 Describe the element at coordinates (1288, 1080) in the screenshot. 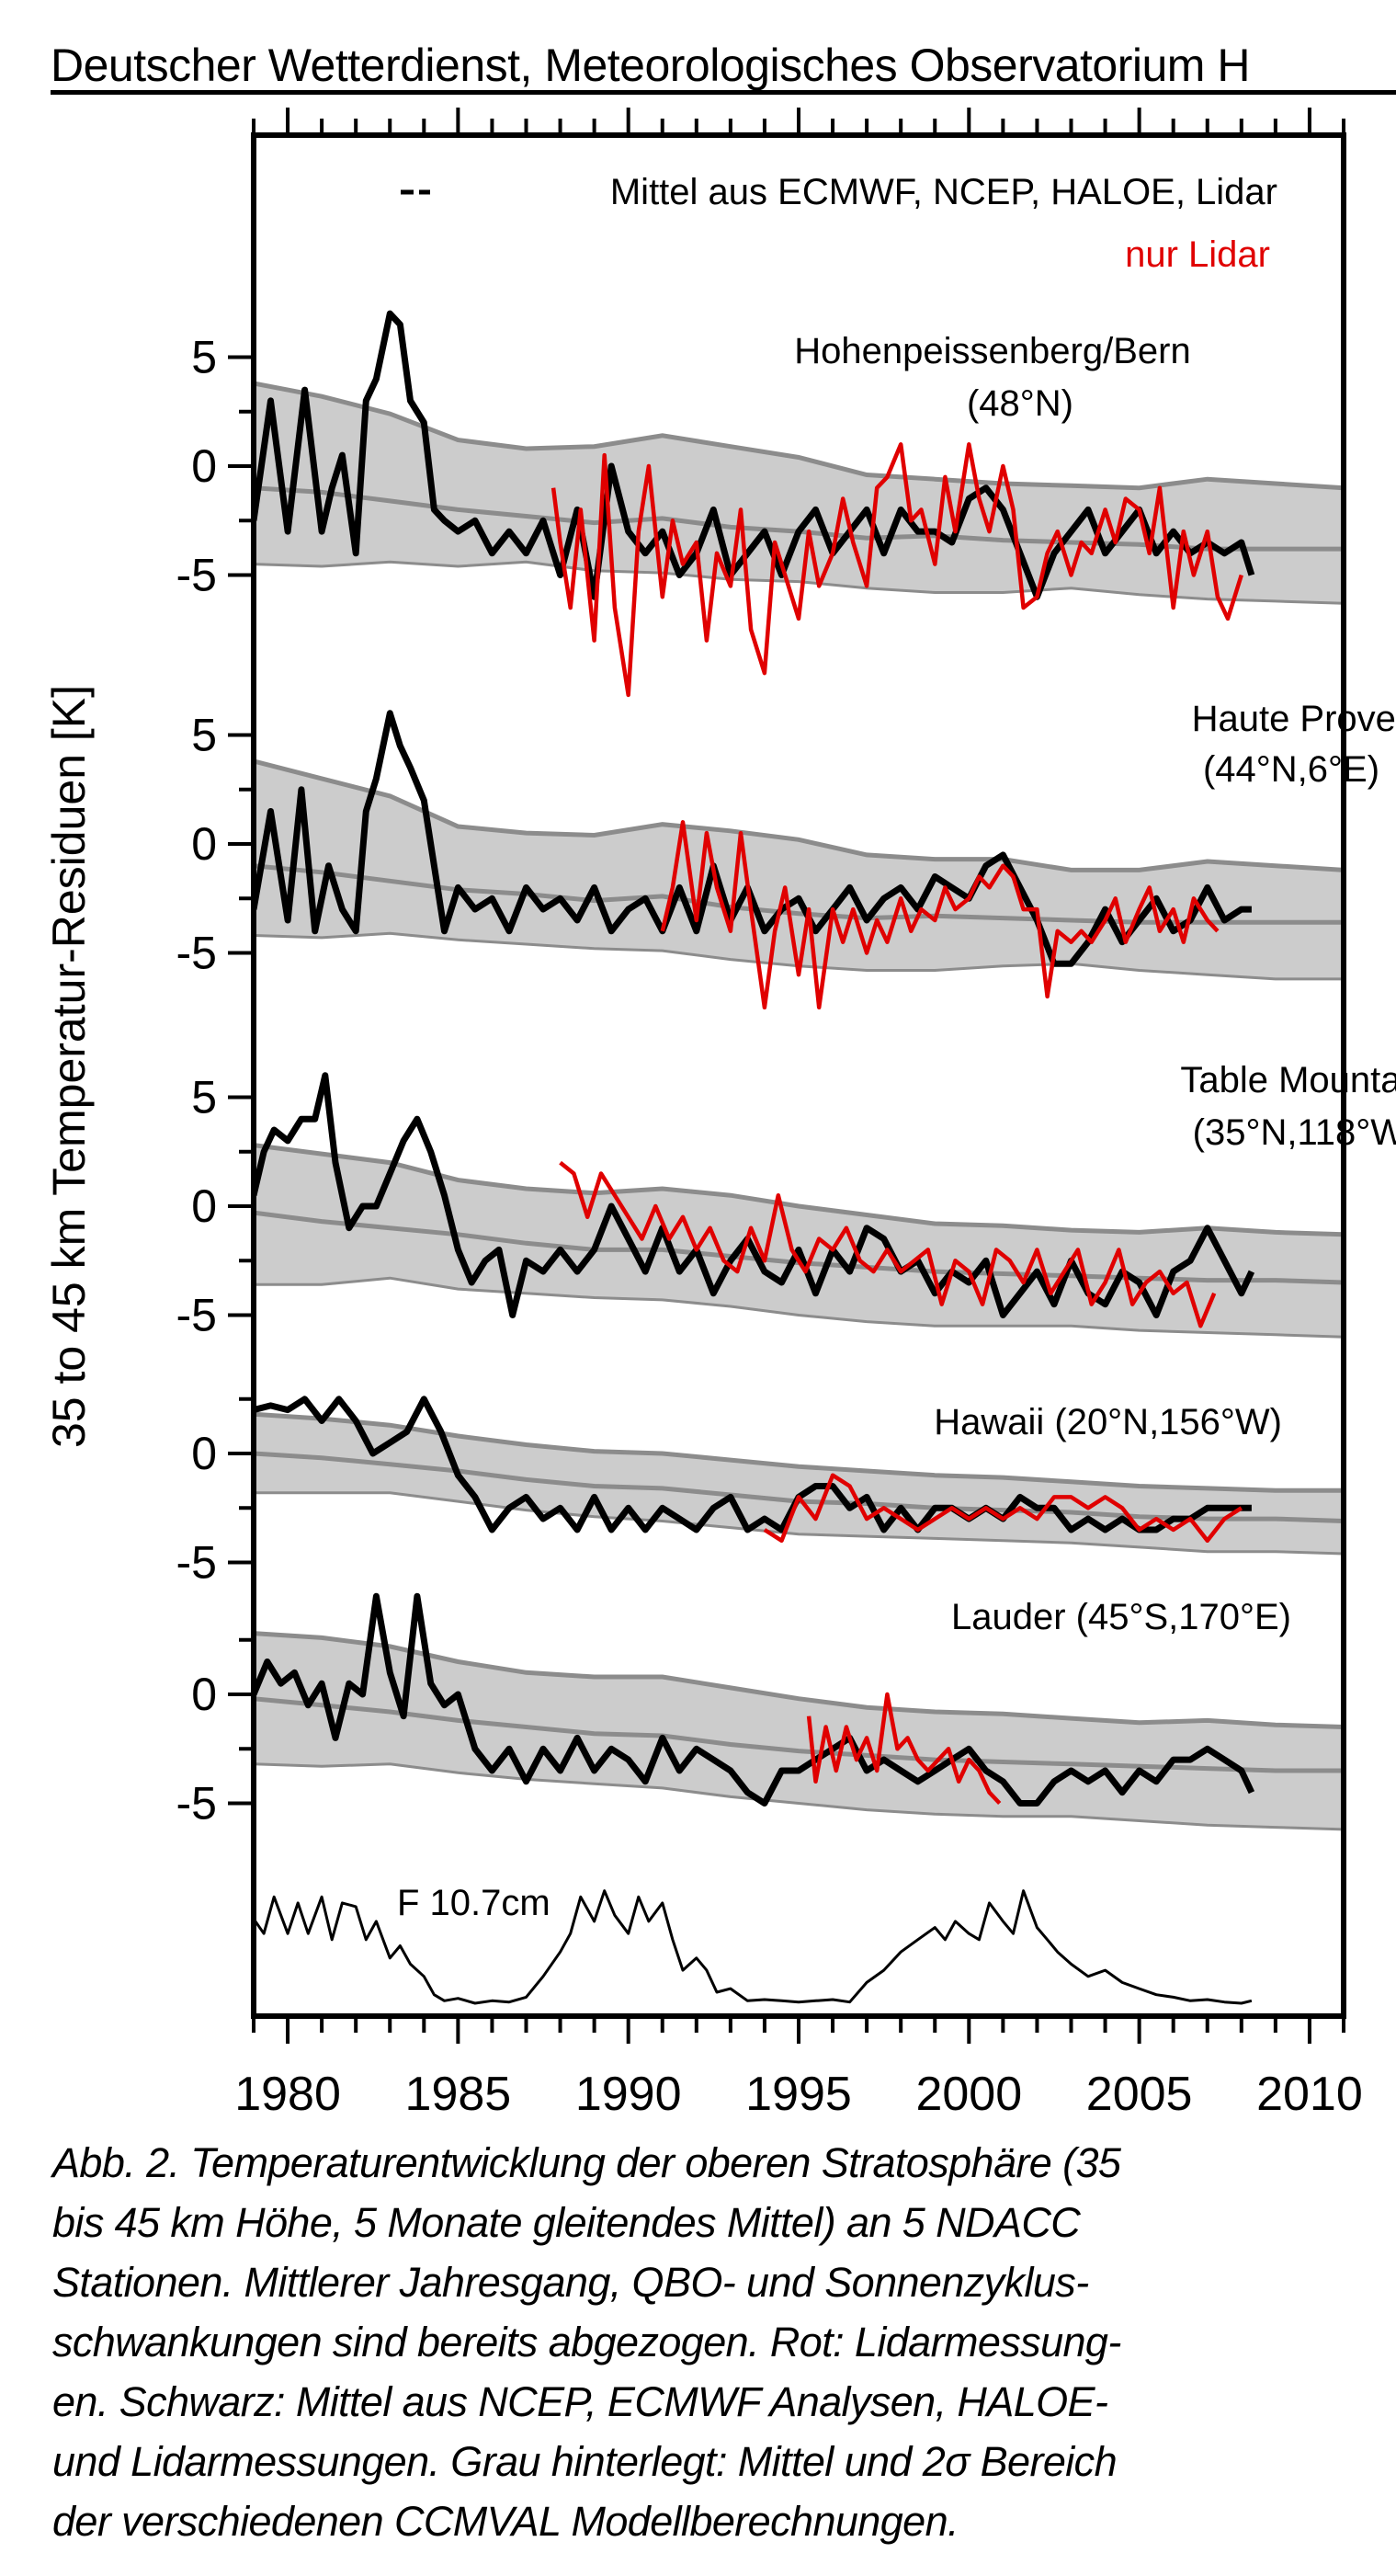

I see `station-name: Table Mountain` at that location.